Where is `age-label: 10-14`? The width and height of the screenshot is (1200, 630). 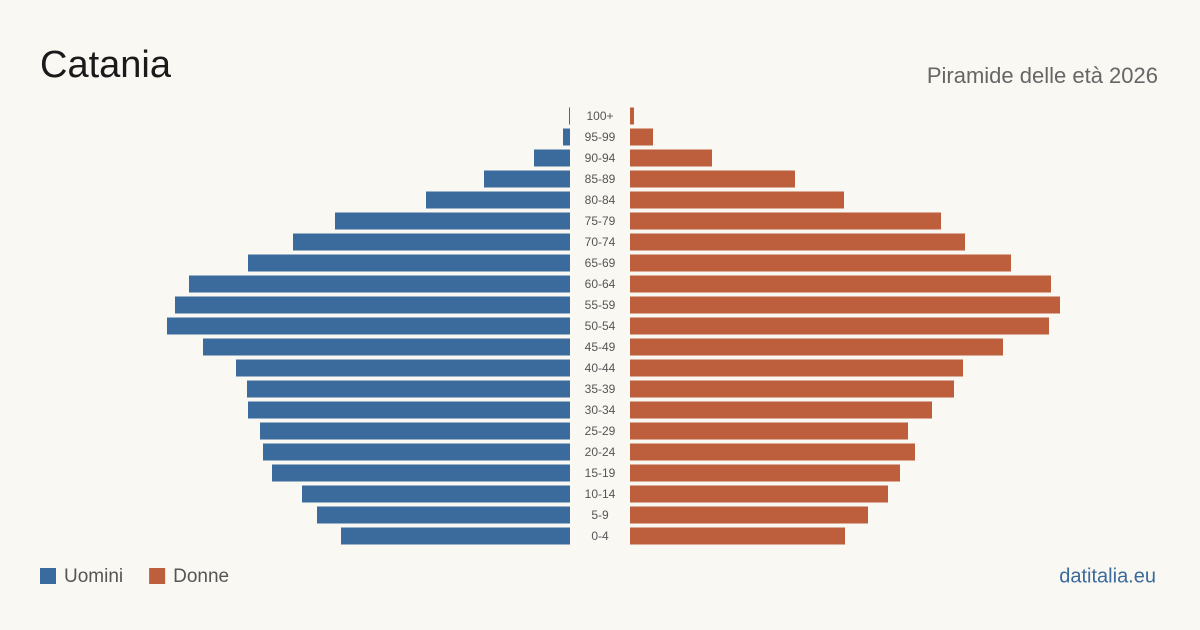
age-label: 10-14 is located at coordinates (600, 494).